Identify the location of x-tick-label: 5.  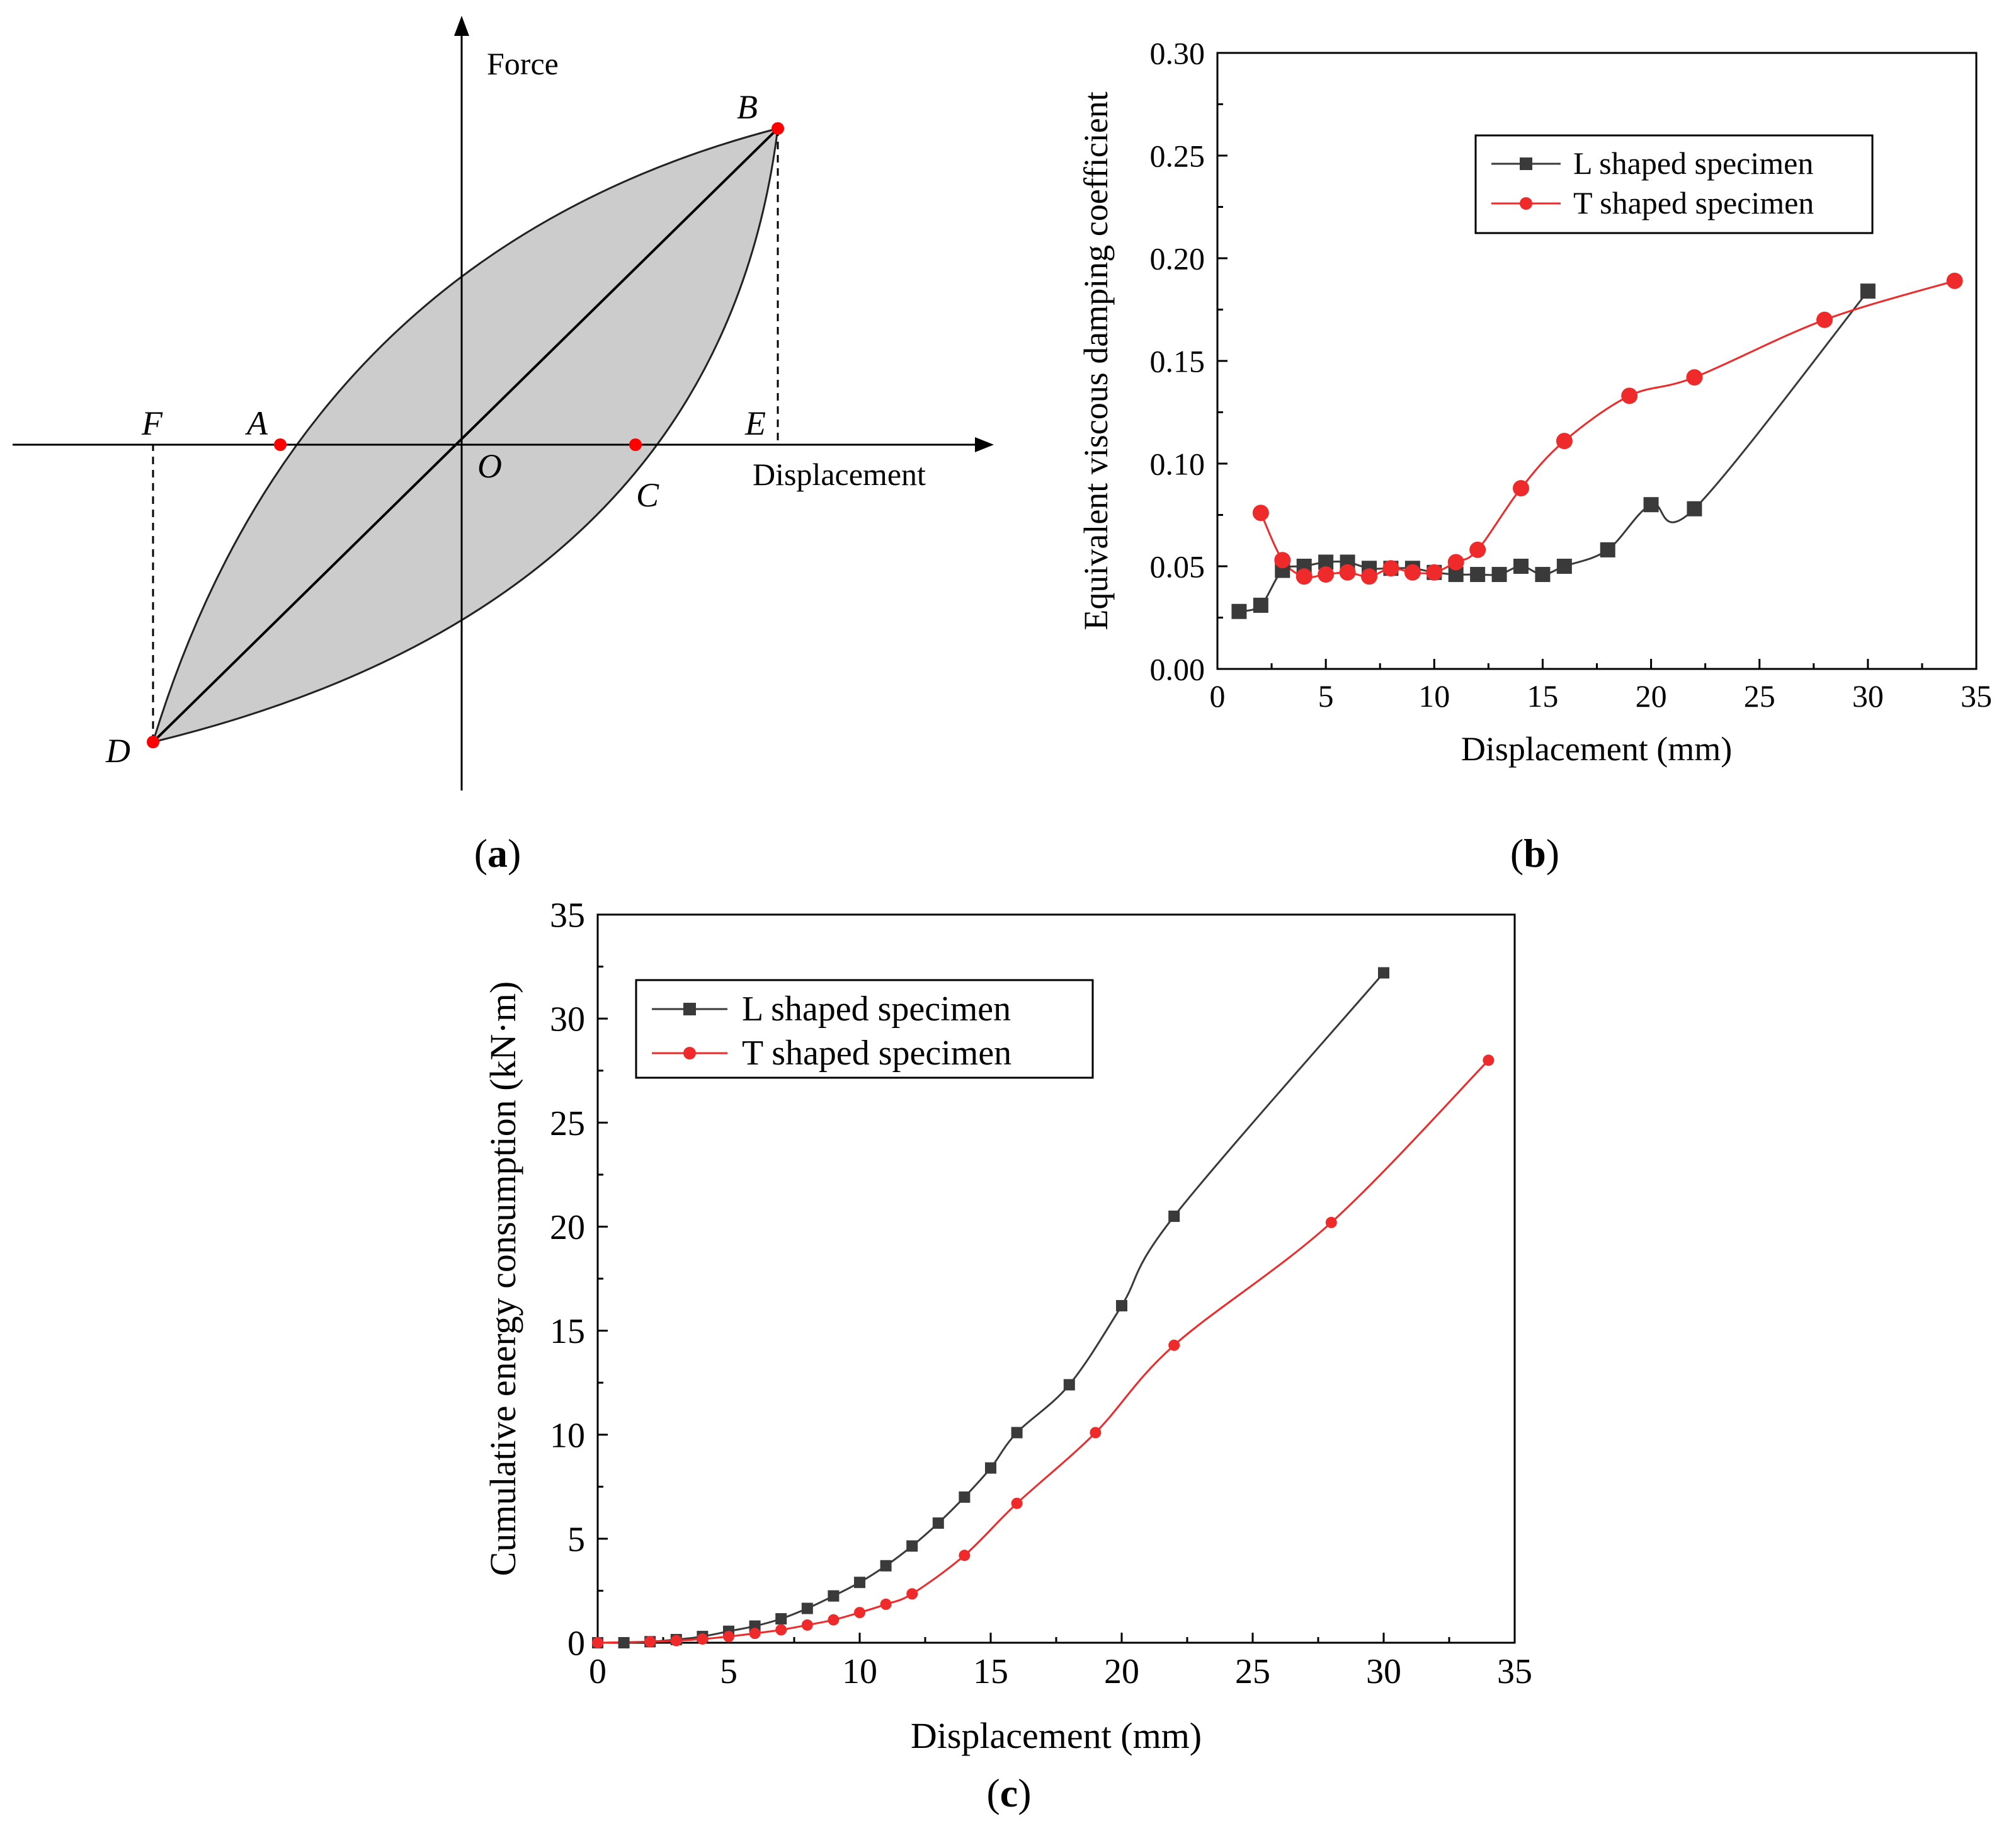
(1326, 696).